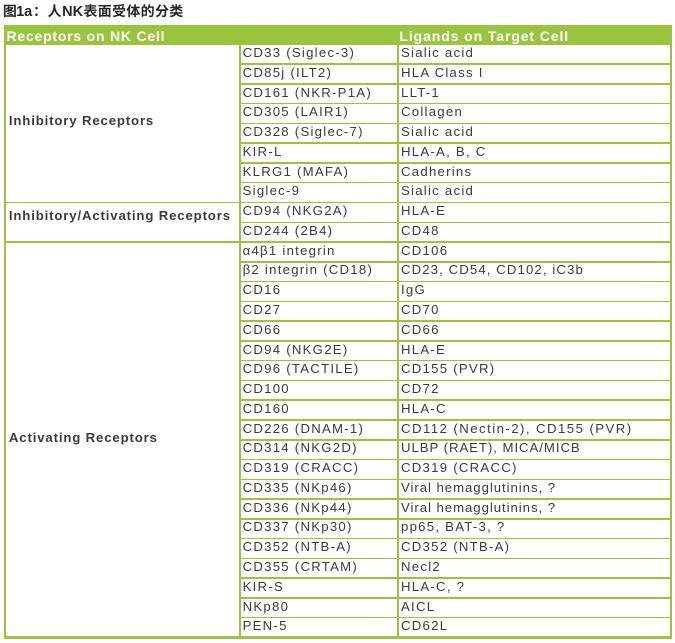 The image size is (675, 643). Describe the element at coordinates (24, 12) in the screenshot. I see `svg-text: 1a` at that location.